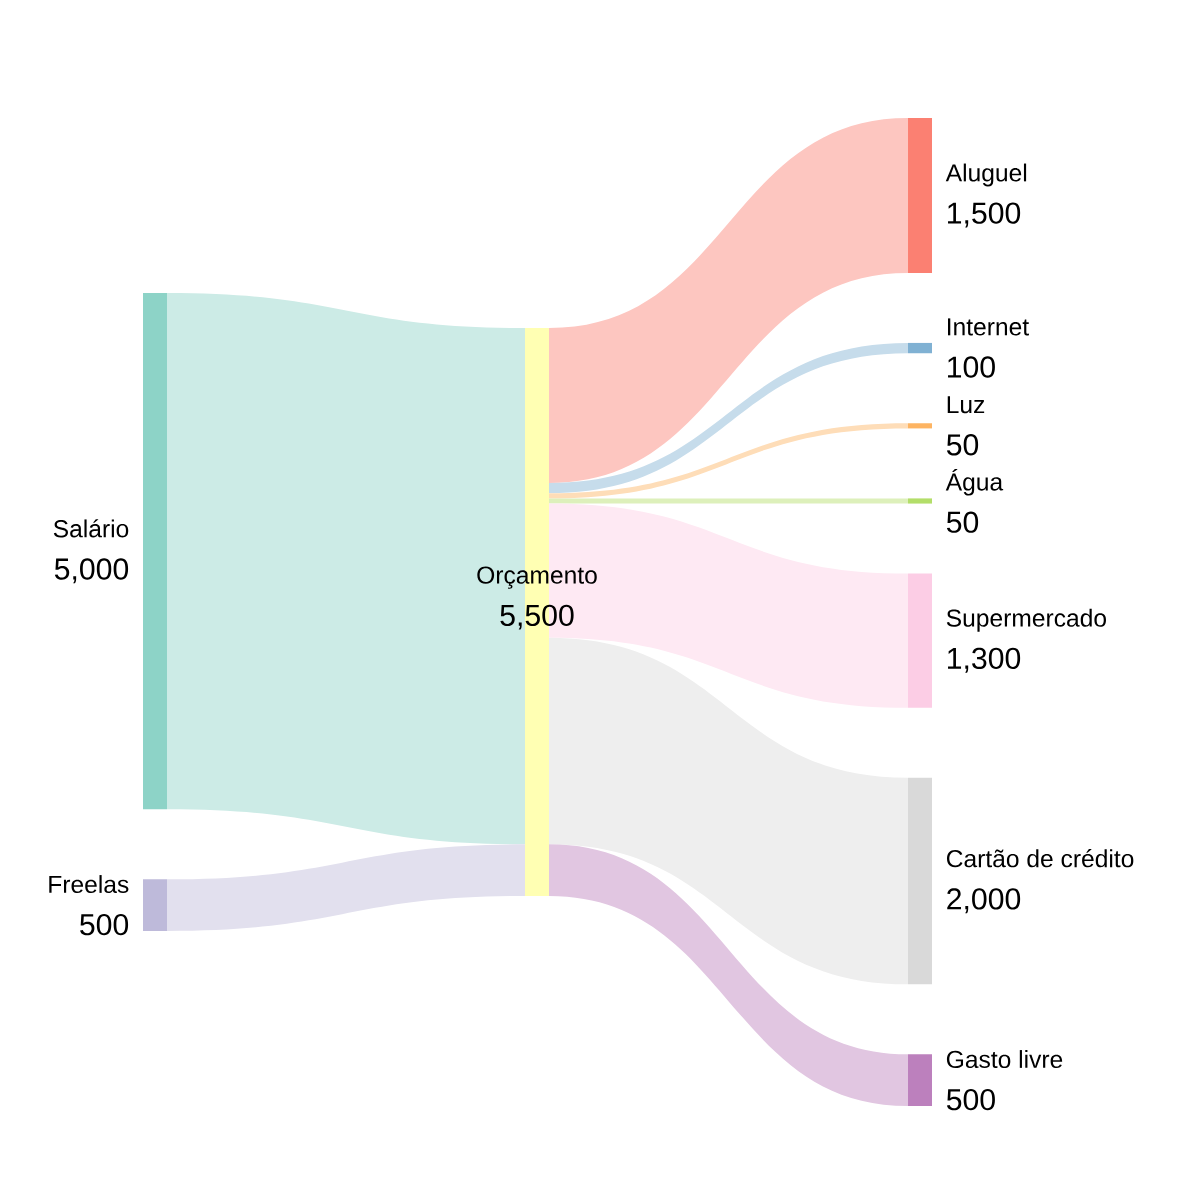 This screenshot has width=1200, height=1200. What do you see at coordinates (537, 617) in the screenshot?
I see `data-label: 5,500` at bounding box center [537, 617].